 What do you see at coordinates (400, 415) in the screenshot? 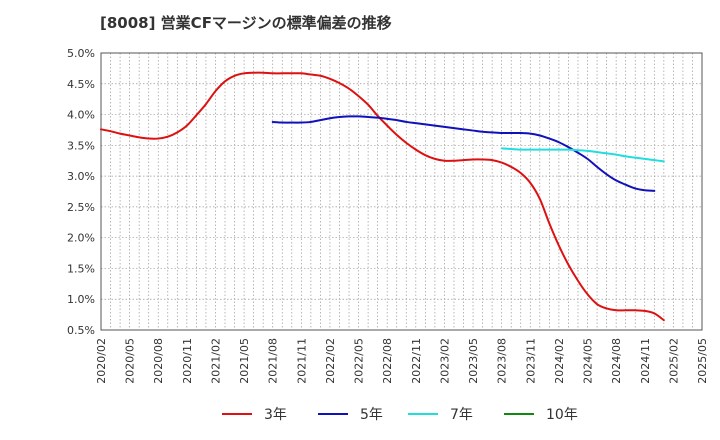
I see `legend: 3年 5年 7年 10年` at bounding box center [400, 415].